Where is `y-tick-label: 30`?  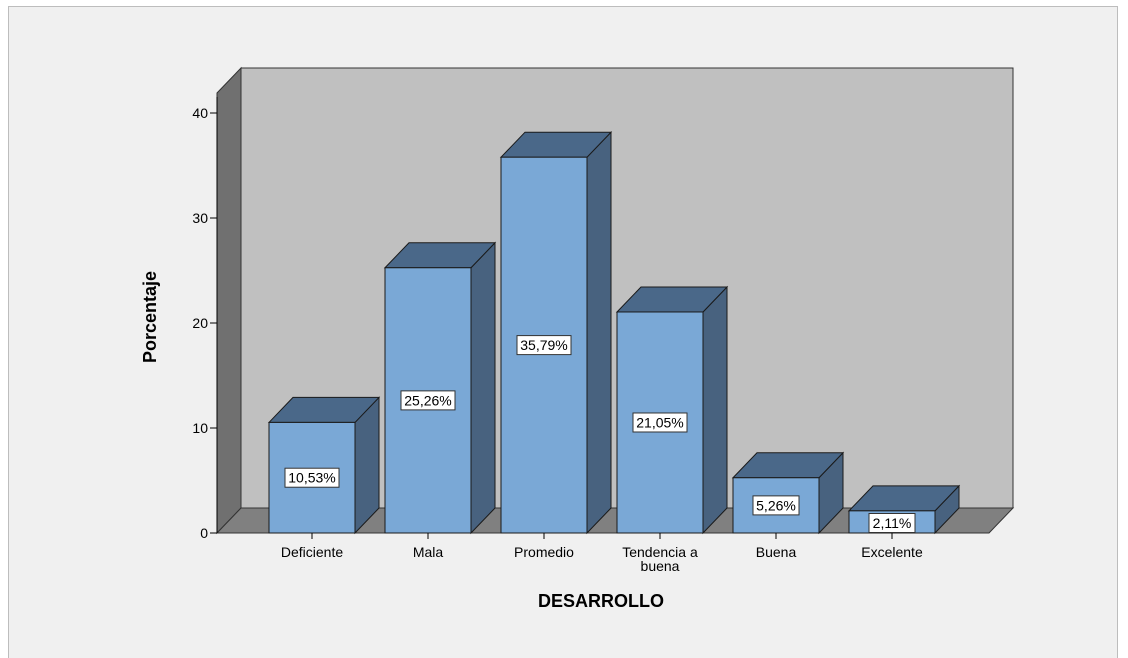 y-tick-label: 30 is located at coordinates (200, 218).